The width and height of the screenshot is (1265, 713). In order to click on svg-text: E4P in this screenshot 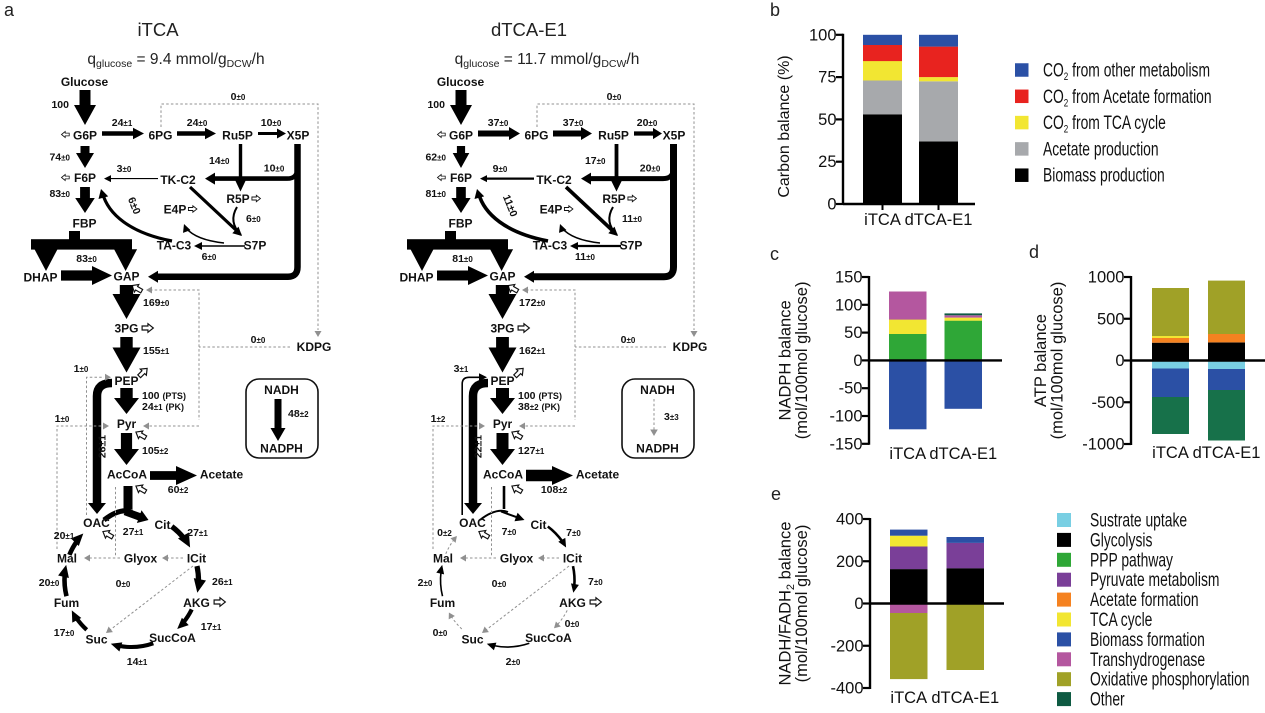, I will do `click(175, 210)`.